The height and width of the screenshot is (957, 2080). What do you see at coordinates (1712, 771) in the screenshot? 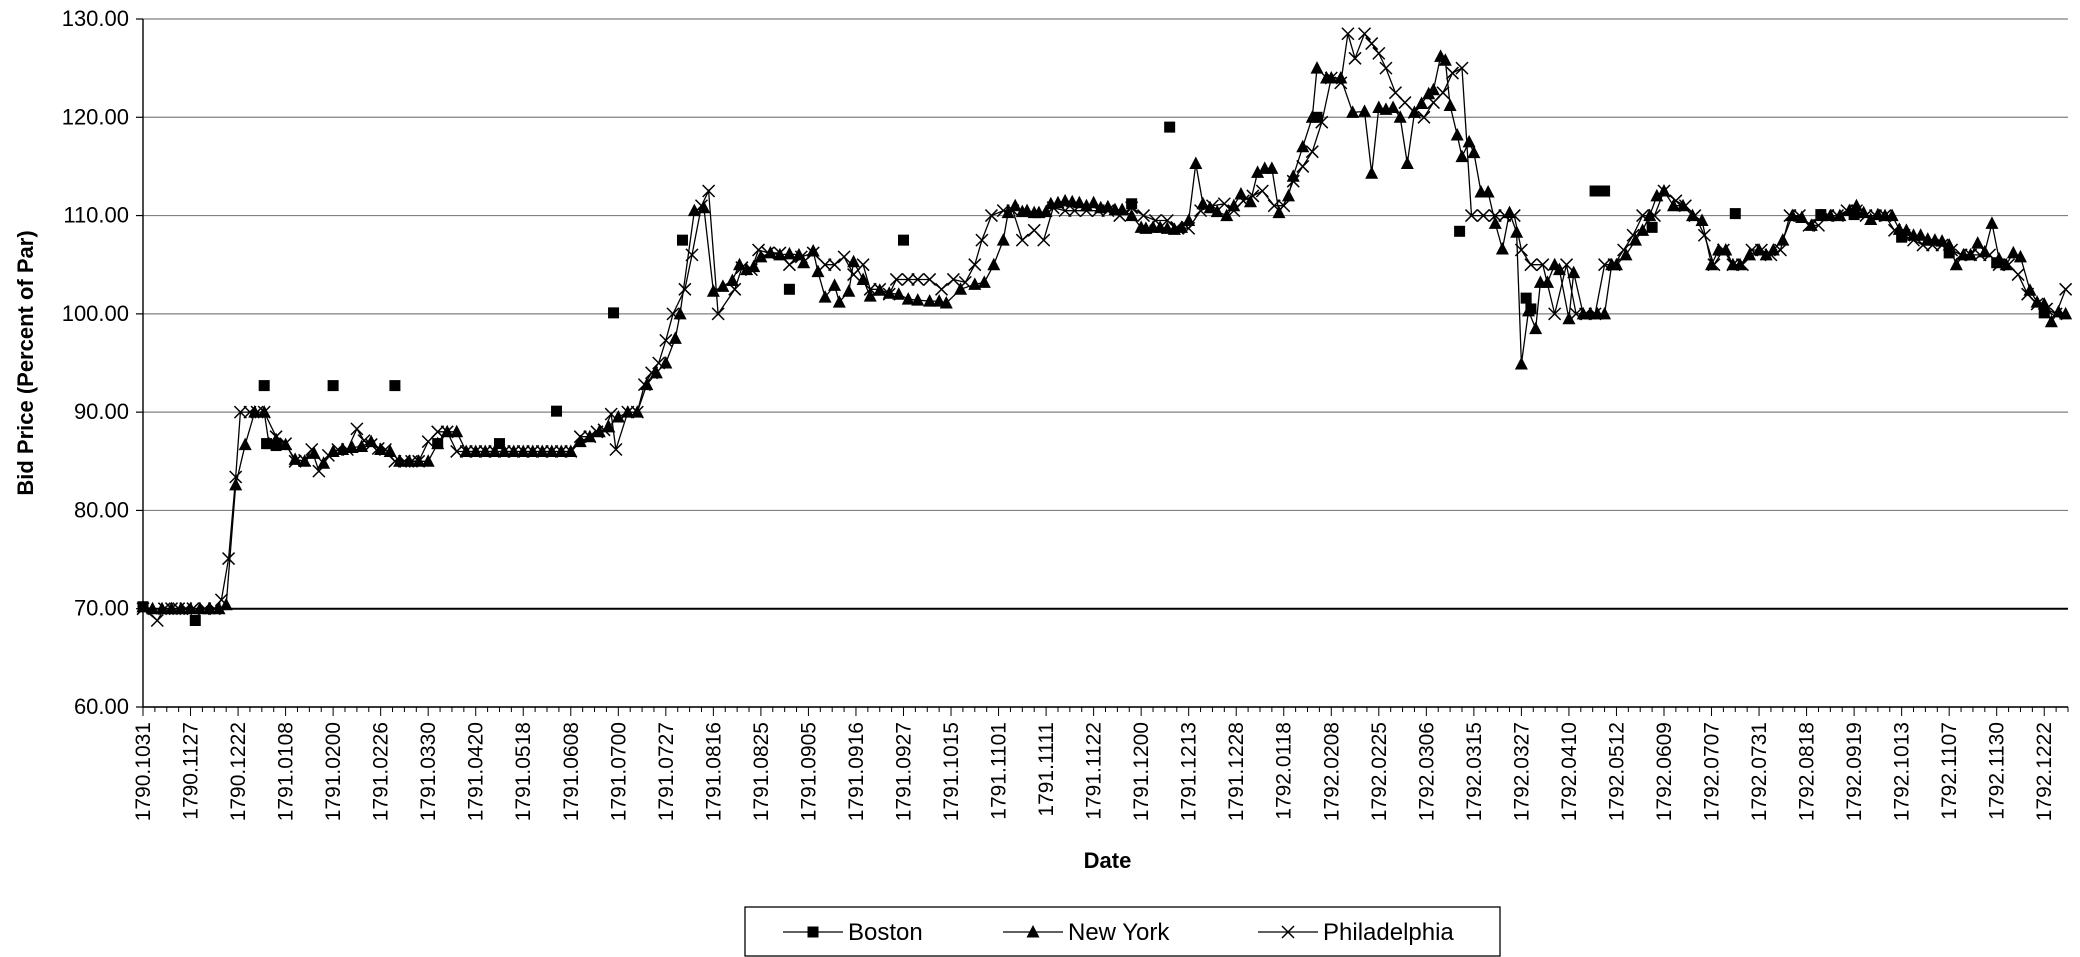
I see `x-tick-label: 1792.0707` at bounding box center [1712, 771].